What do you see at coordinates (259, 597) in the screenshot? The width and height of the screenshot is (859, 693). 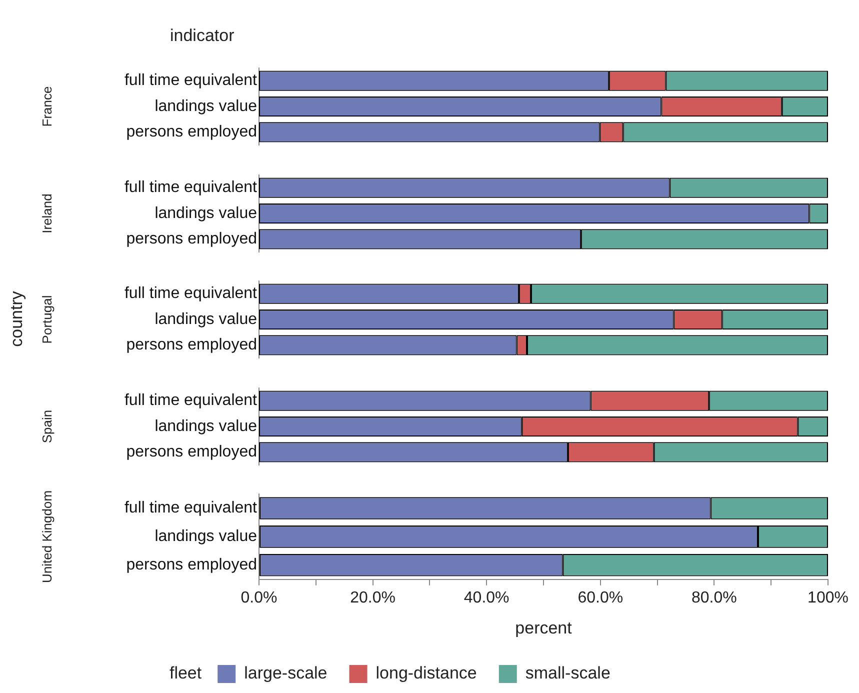 I see `x-tick-label: 0.0%` at bounding box center [259, 597].